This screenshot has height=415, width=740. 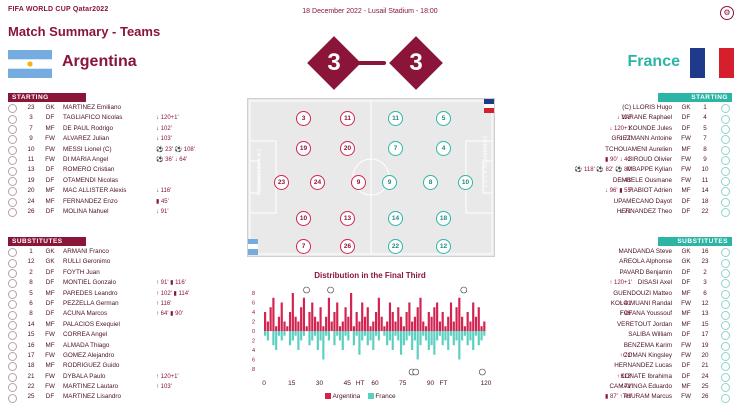 I want to click on player-number: 16, so click(x=705, y=251).